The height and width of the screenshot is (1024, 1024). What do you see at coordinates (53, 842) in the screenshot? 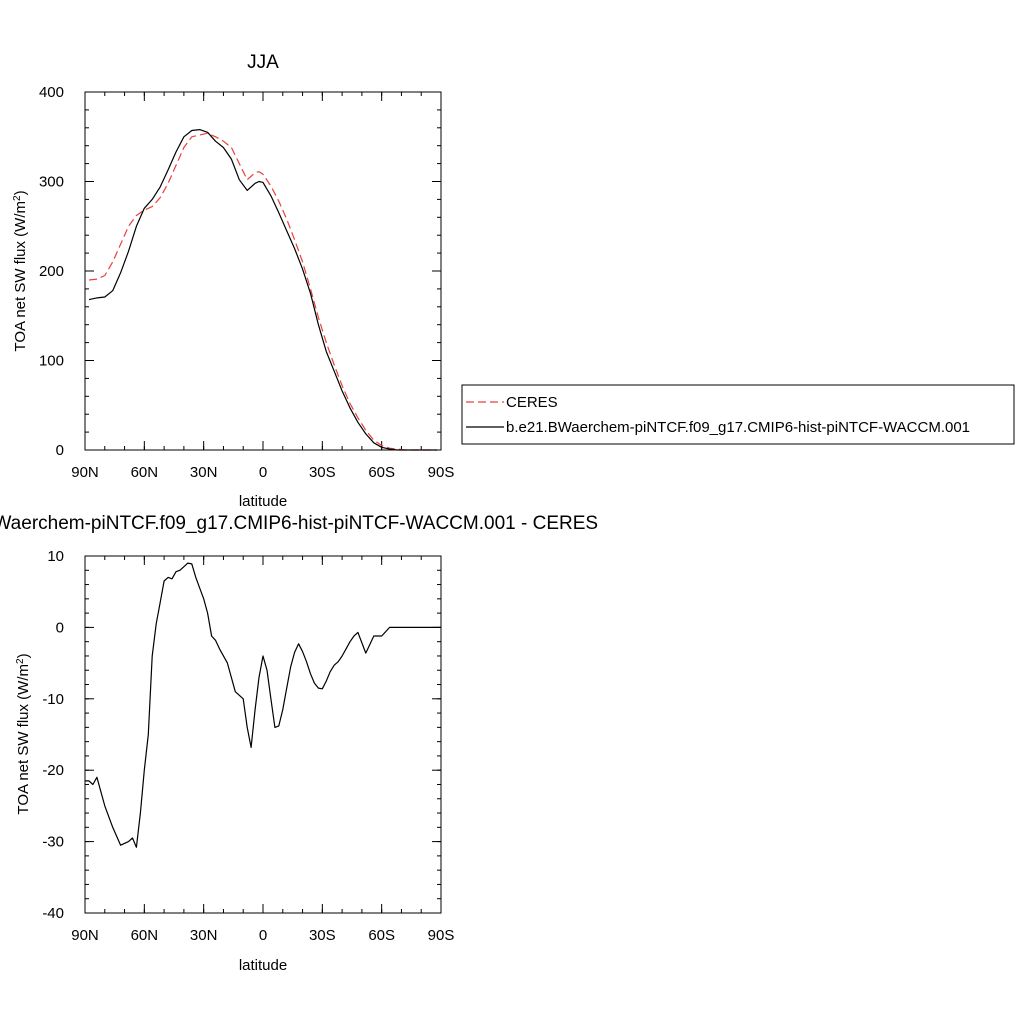
I see `y-tick-label: -30` at bounding box center [53, 842].